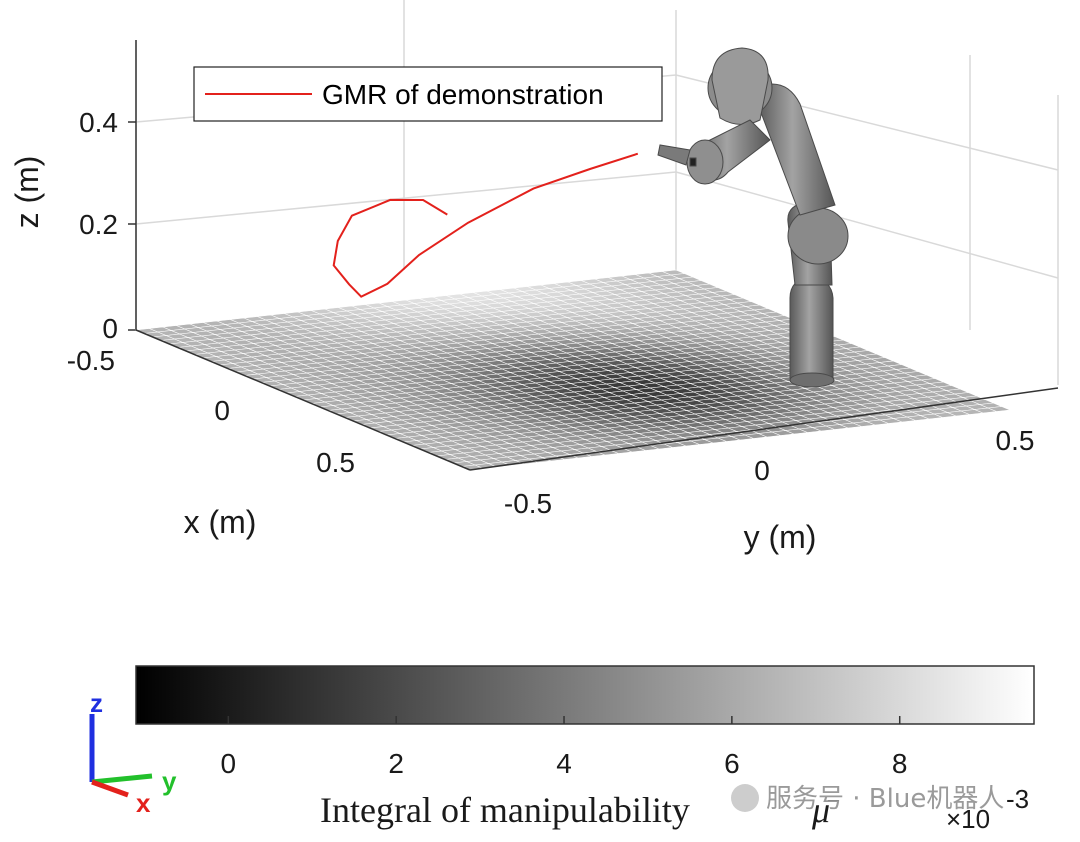 The height and width of the screenshot is (842, 1080). I want to click on triad-z-label: z, so click(96, 703).